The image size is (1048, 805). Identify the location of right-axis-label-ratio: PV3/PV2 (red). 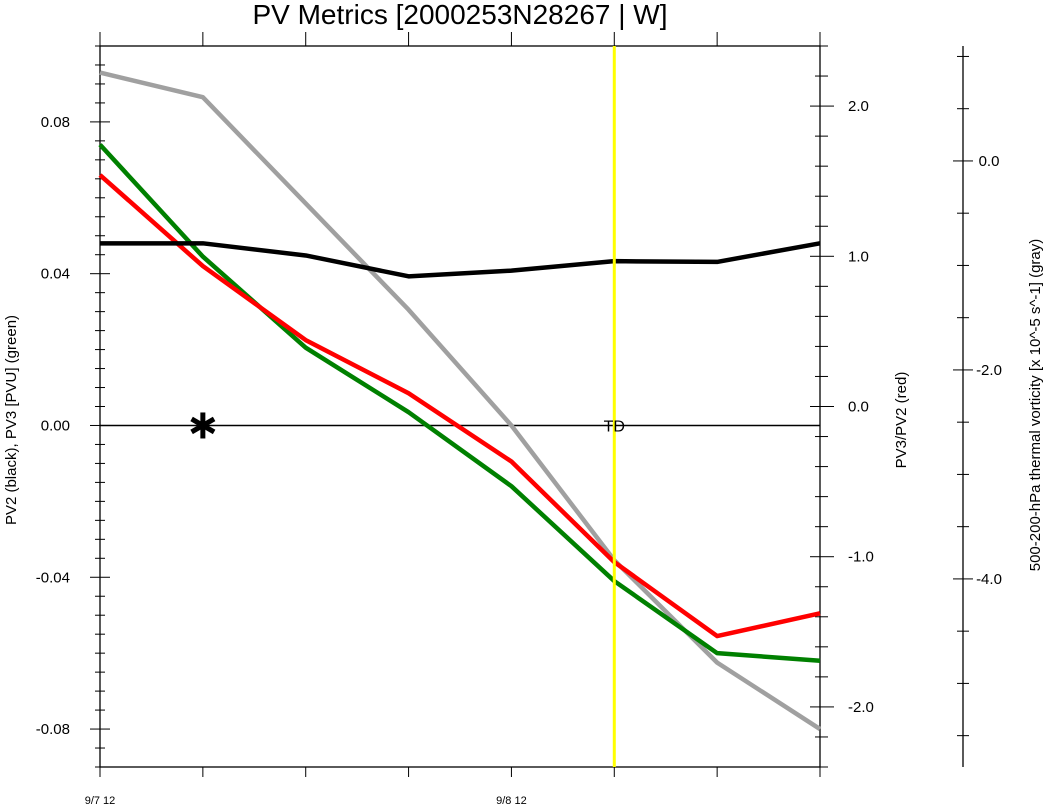
(901, 420).